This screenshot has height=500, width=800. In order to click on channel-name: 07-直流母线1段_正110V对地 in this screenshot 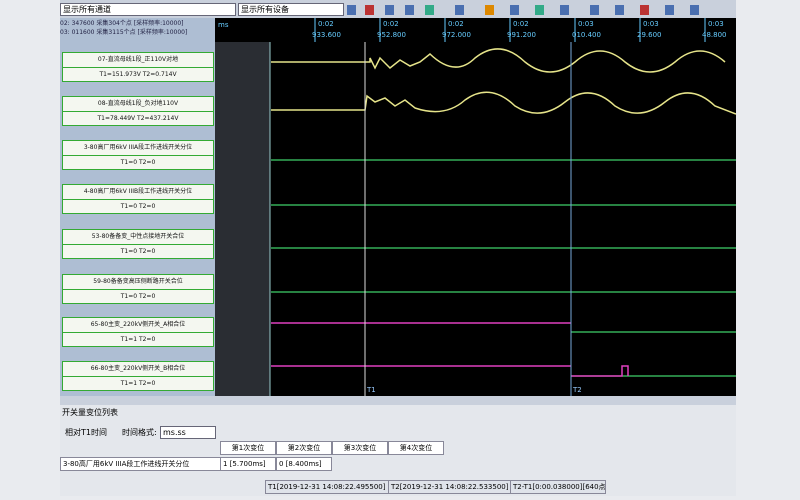, I will do `click(138, 60)`.